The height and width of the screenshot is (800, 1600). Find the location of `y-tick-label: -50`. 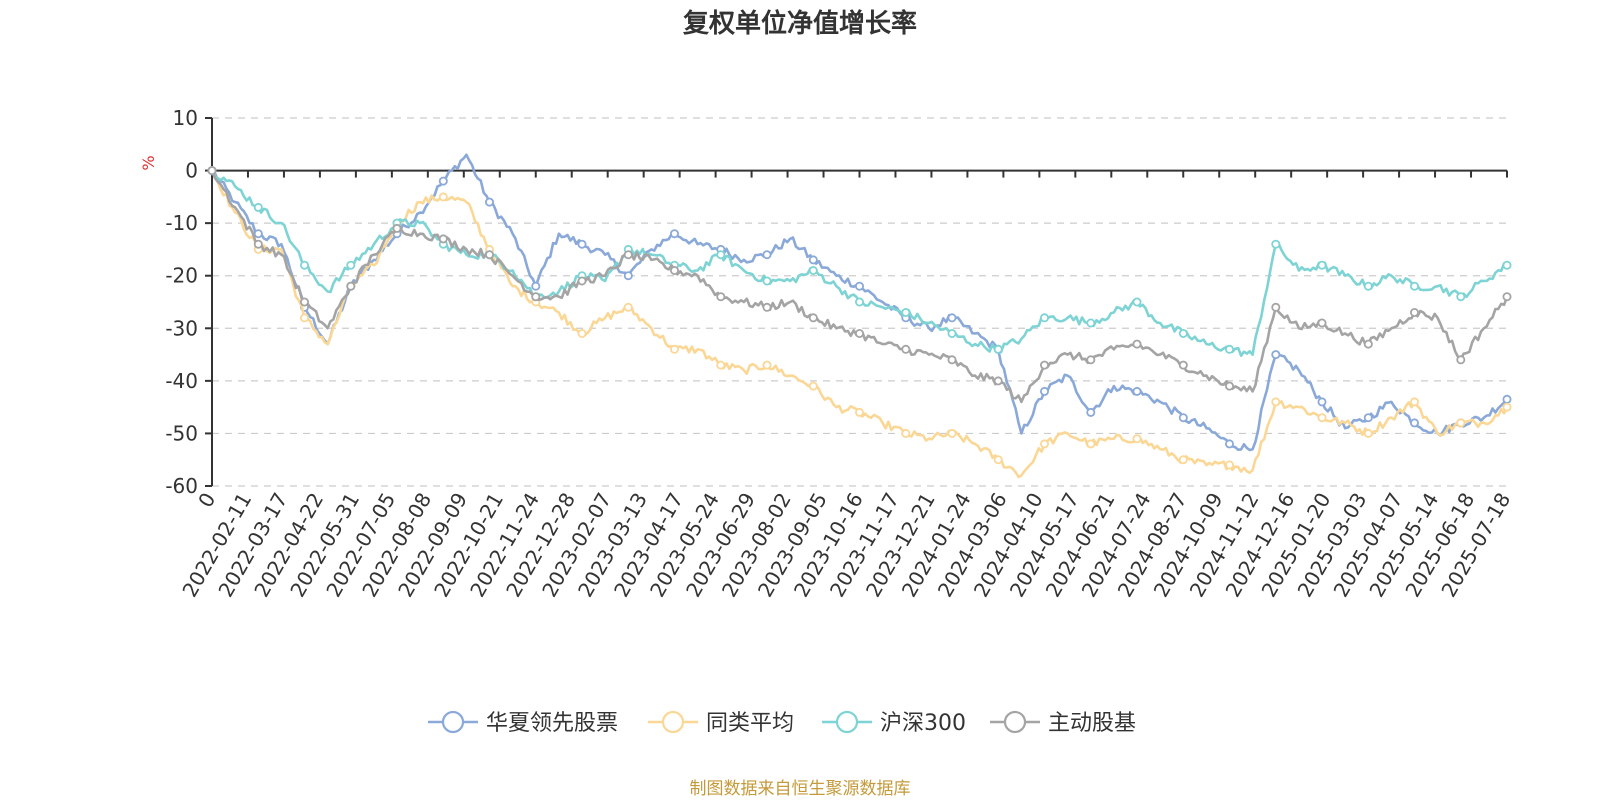

y-tick-label: -50 is located at coordinates (181, 433).